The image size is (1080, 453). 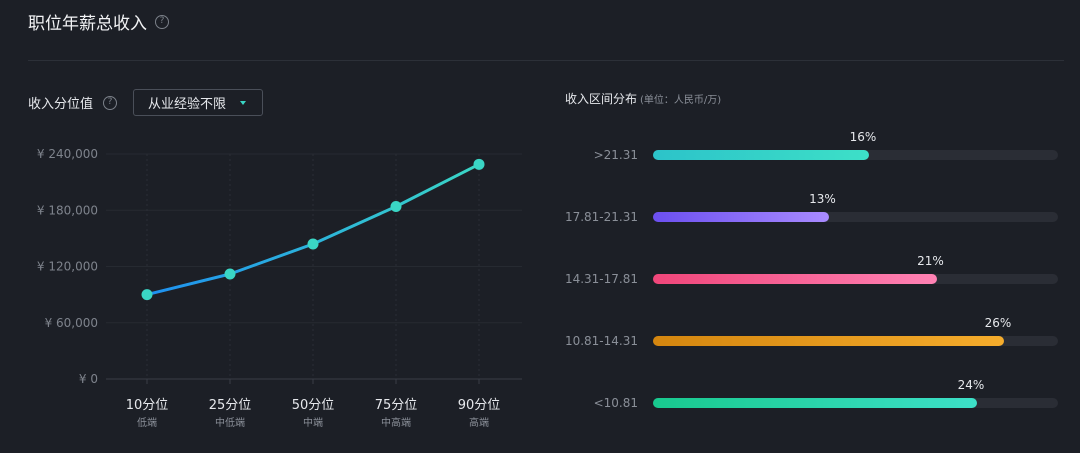 What do you see at coordinates (230, 422) in the screenshot?
I see `x-tick-sublabel: 中低端` at bounding box center [230, 422].